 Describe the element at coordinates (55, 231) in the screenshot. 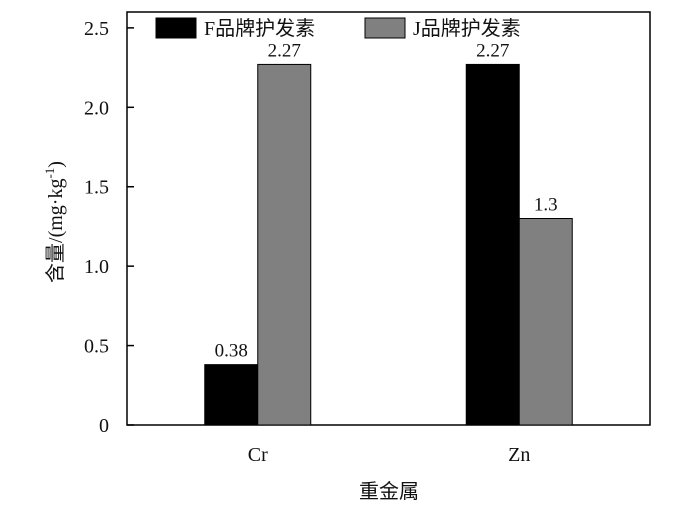

I see `y-axis-title-main: 含量/(mg·kg` at that location.